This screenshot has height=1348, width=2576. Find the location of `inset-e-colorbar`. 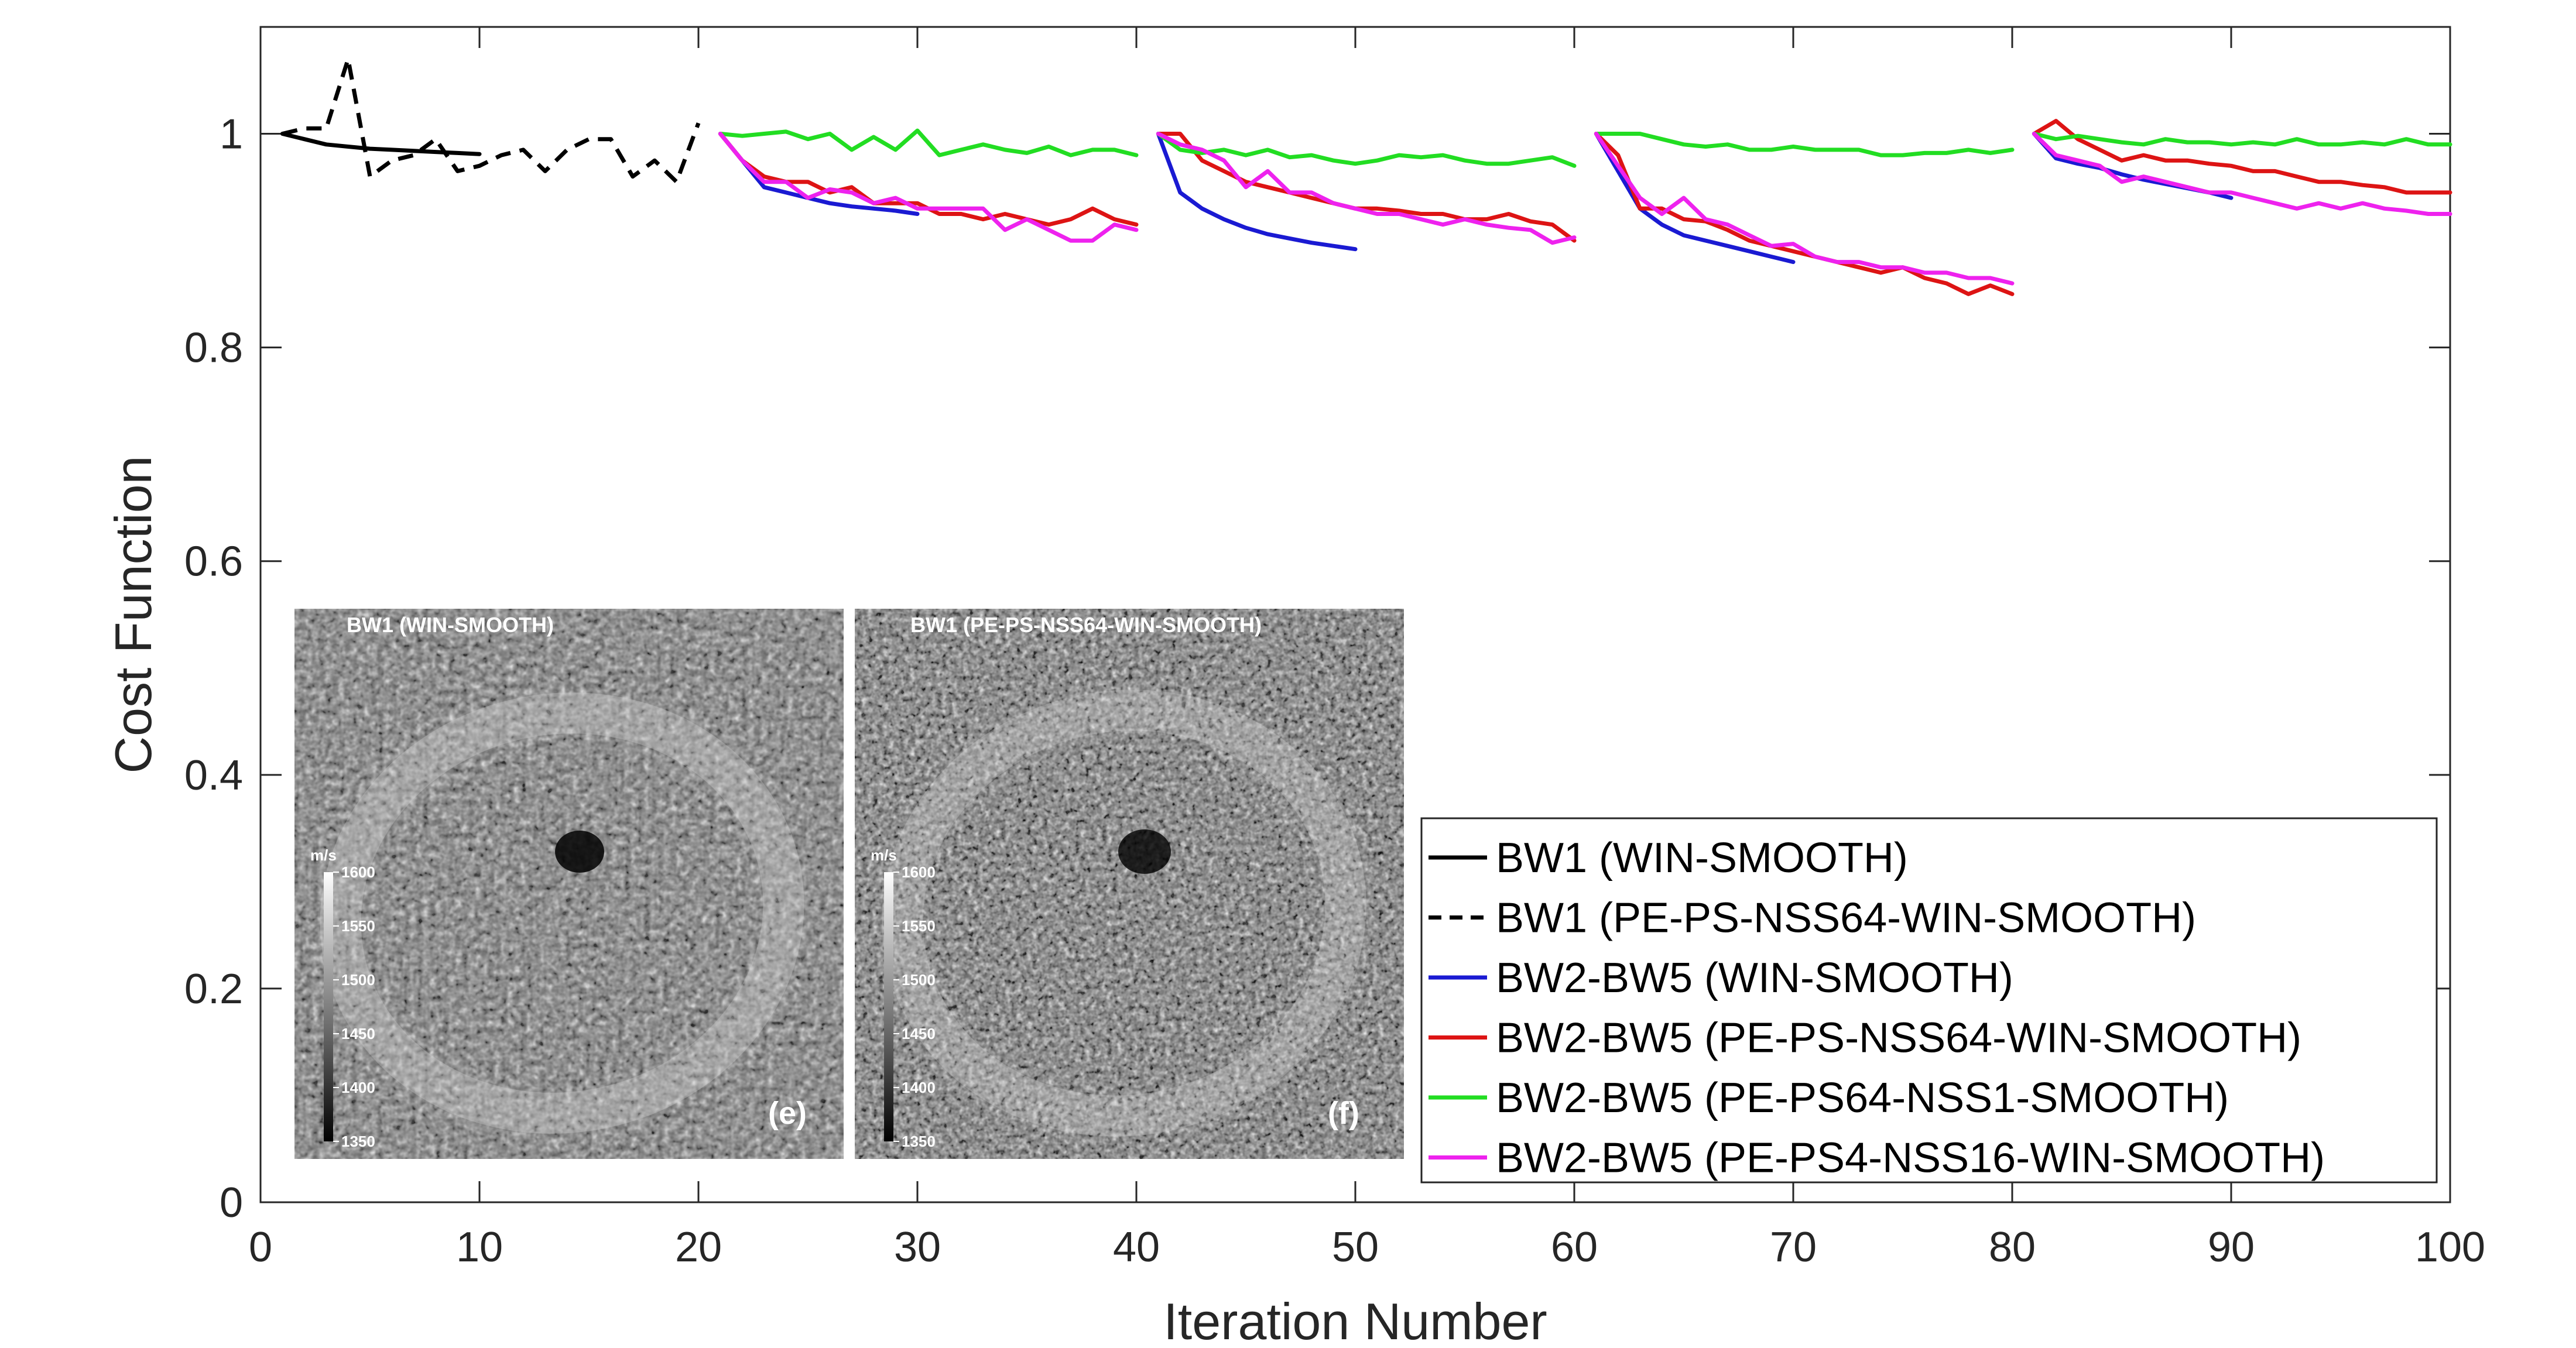

inset-e-colorbar is located at coordinates (328, 1006).